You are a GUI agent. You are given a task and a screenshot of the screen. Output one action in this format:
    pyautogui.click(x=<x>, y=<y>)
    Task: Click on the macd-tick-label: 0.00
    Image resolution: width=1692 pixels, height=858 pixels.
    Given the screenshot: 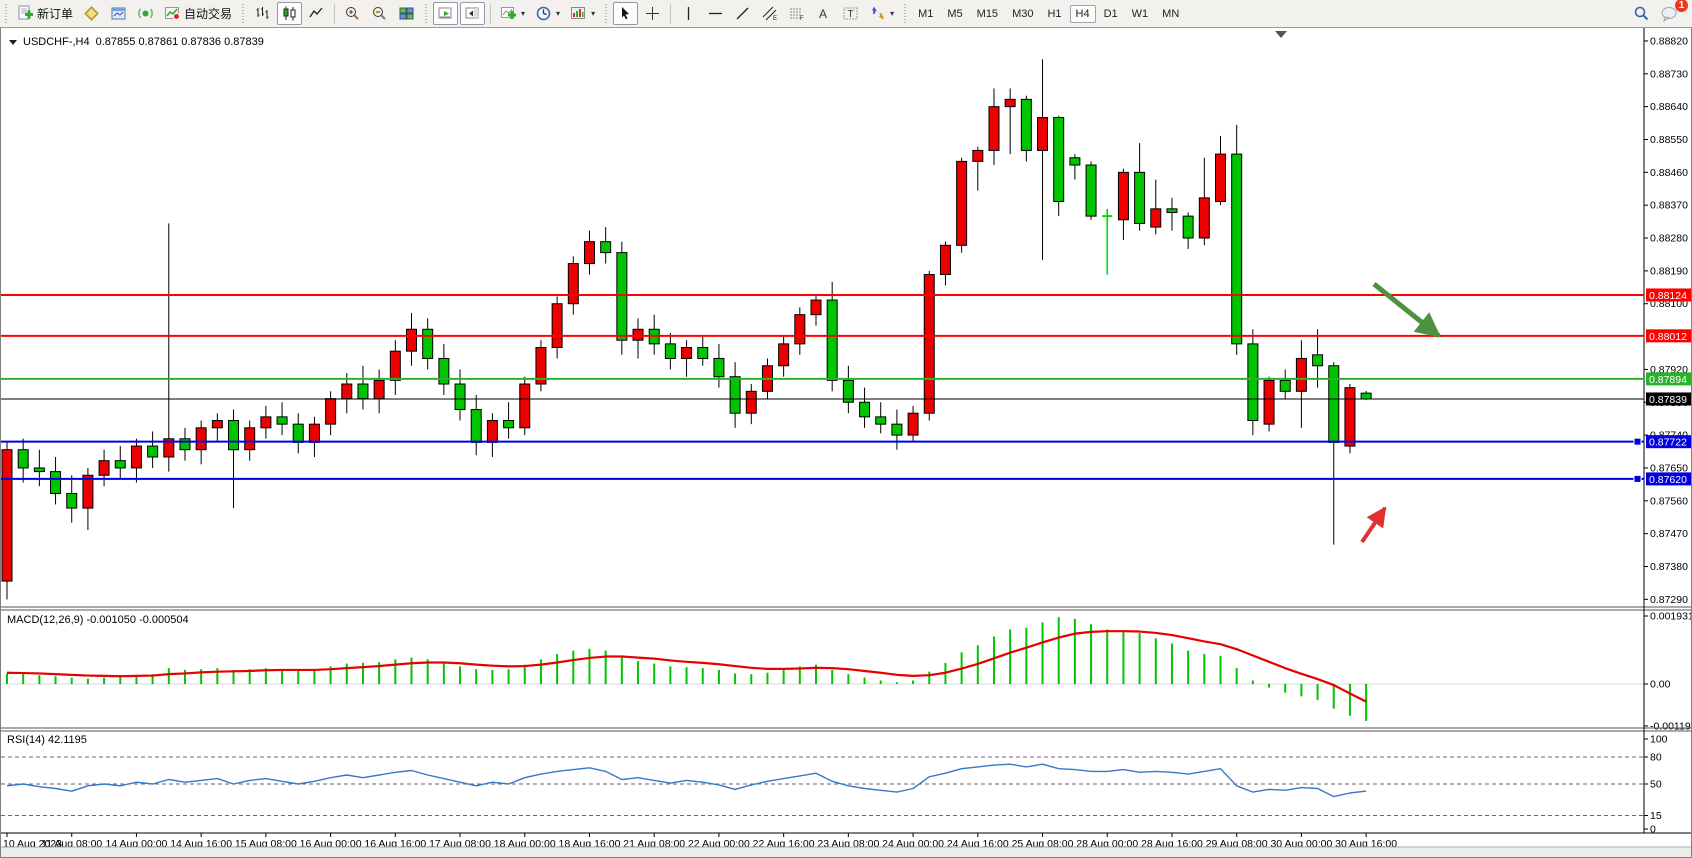 What is the action you would take?
    pyautogui.click(x=1660, y=685)
    